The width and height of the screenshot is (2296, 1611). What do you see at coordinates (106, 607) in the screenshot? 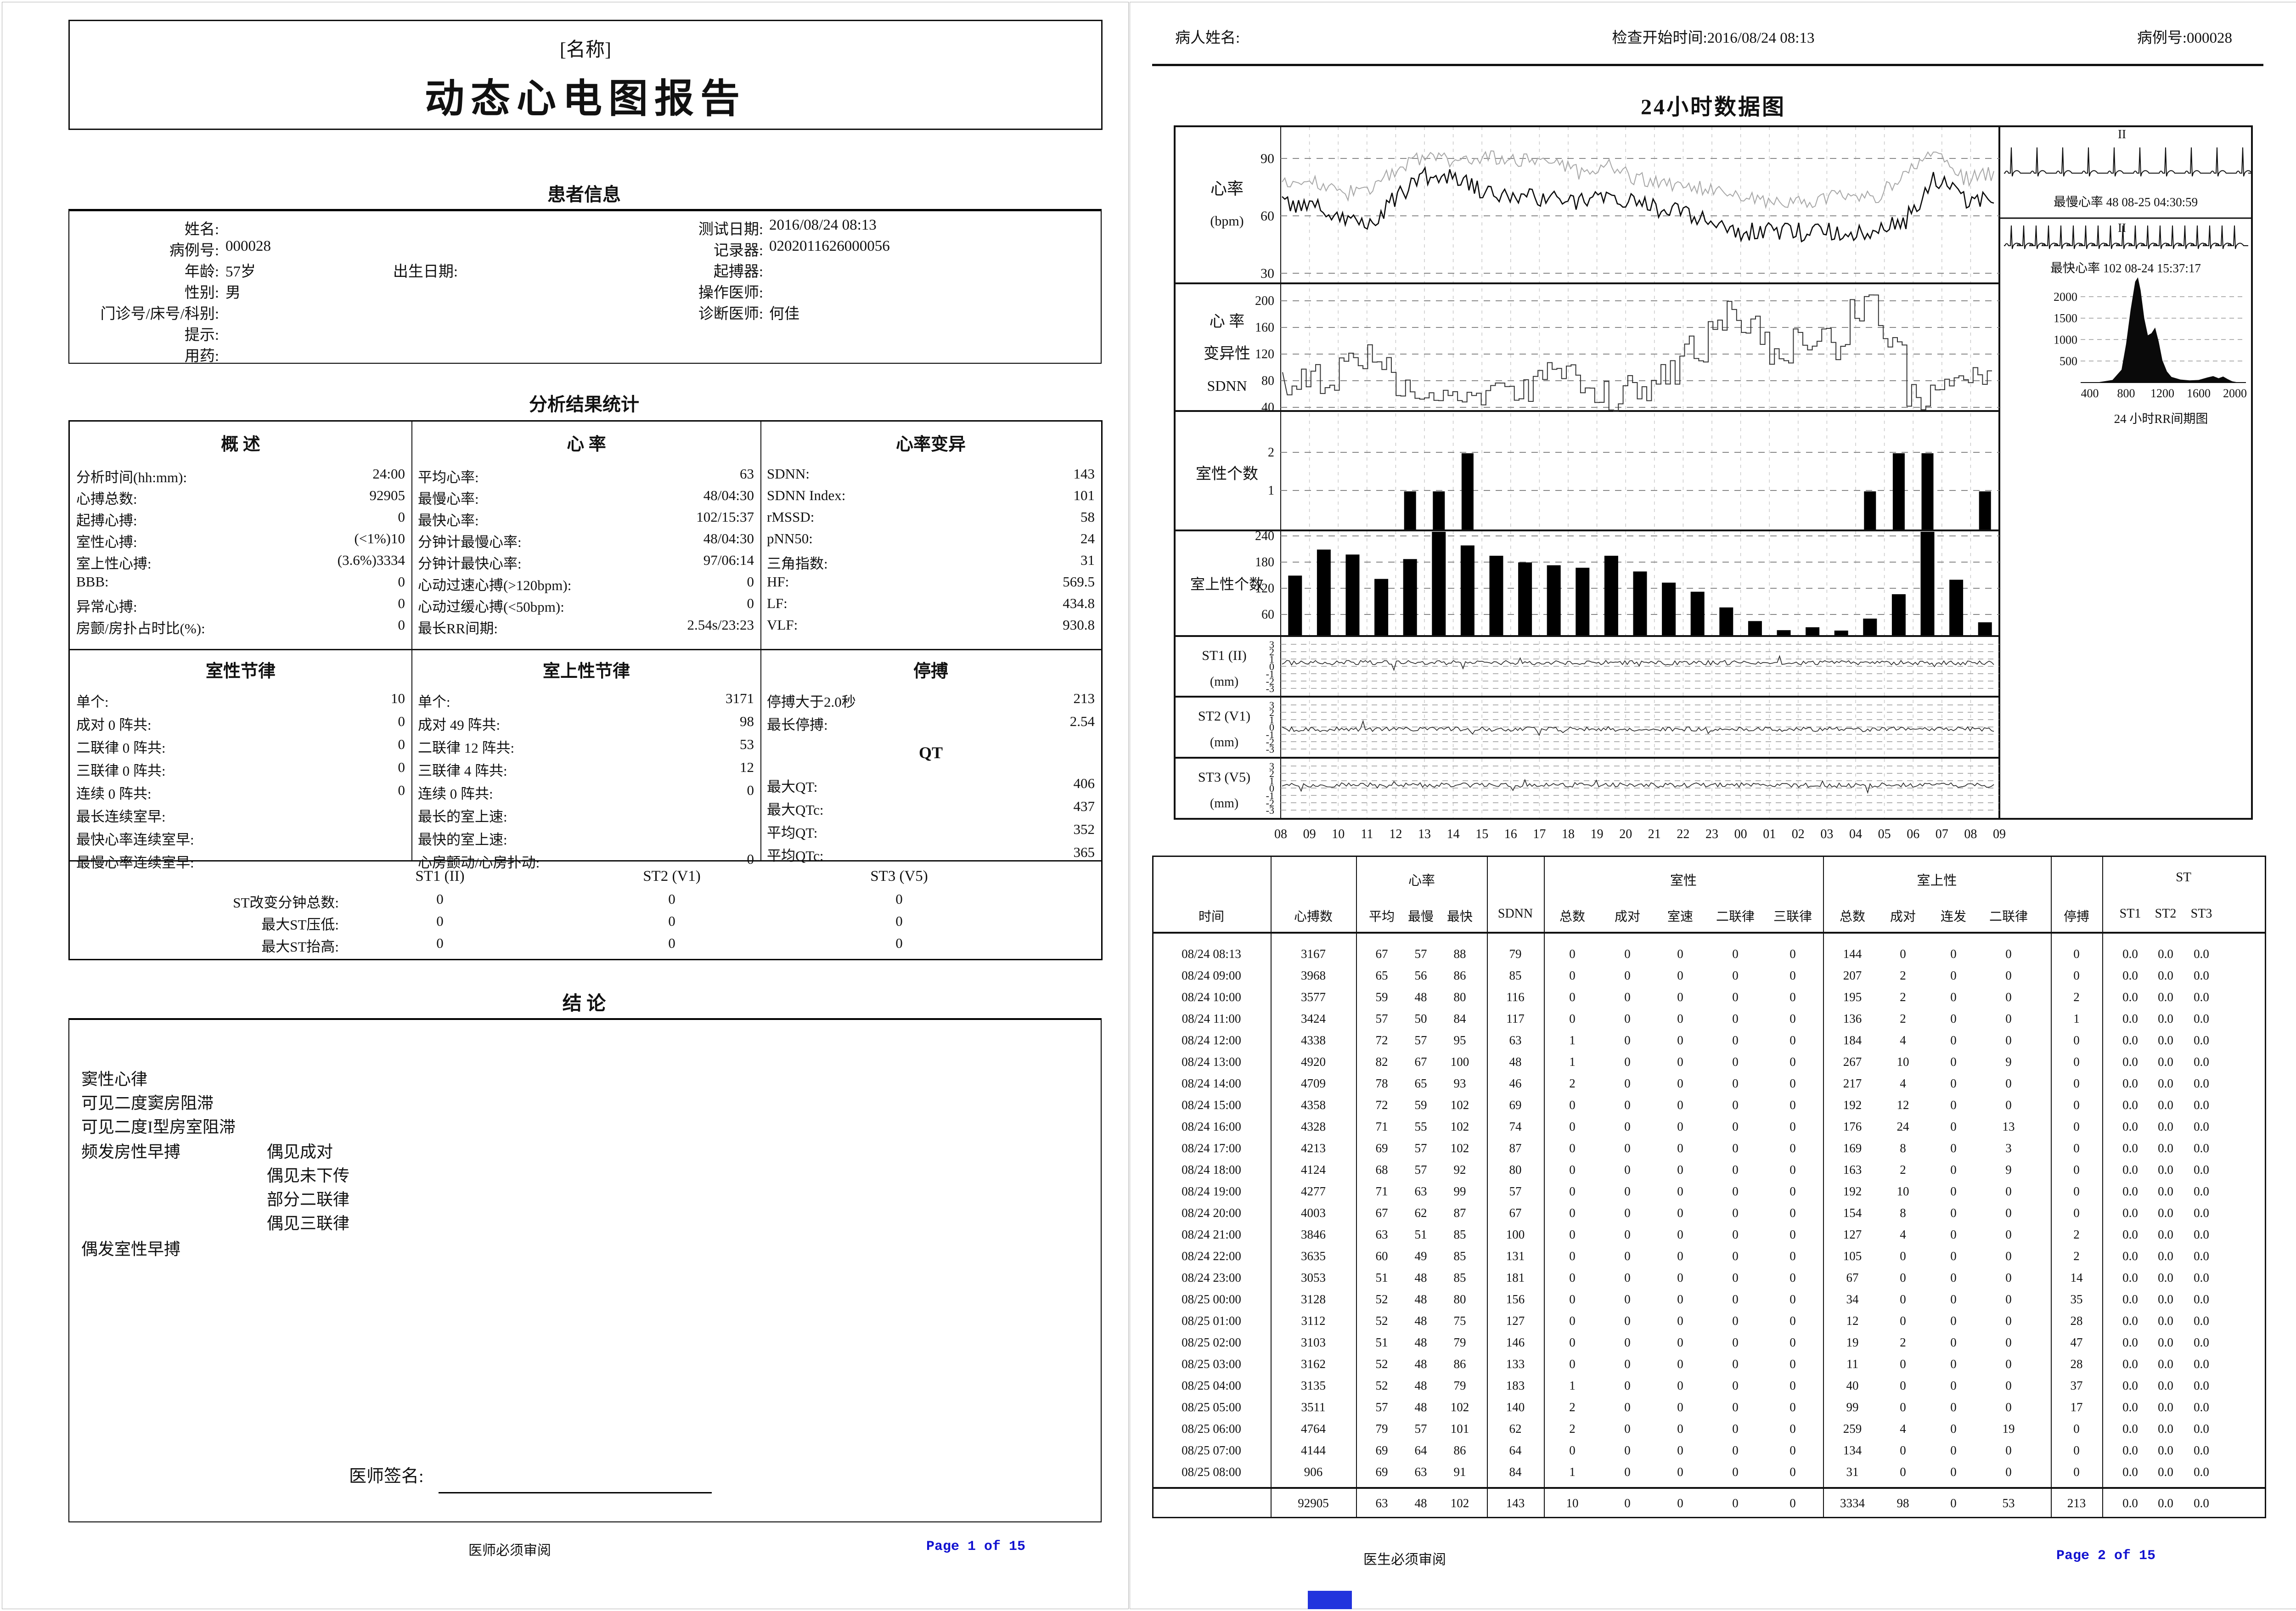
I see `stats-row-label: 异常心搏:` at bounding box center [106, 607].